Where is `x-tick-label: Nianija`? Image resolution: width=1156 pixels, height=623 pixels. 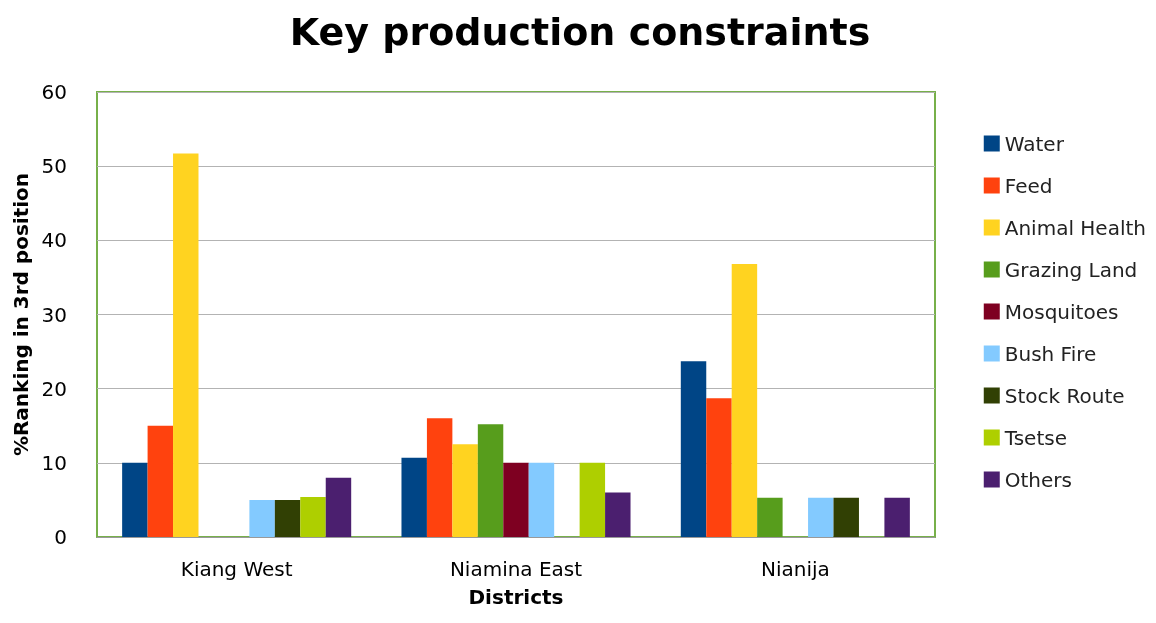 x-tick-label: Nianija is located at coordinates (795, 569).